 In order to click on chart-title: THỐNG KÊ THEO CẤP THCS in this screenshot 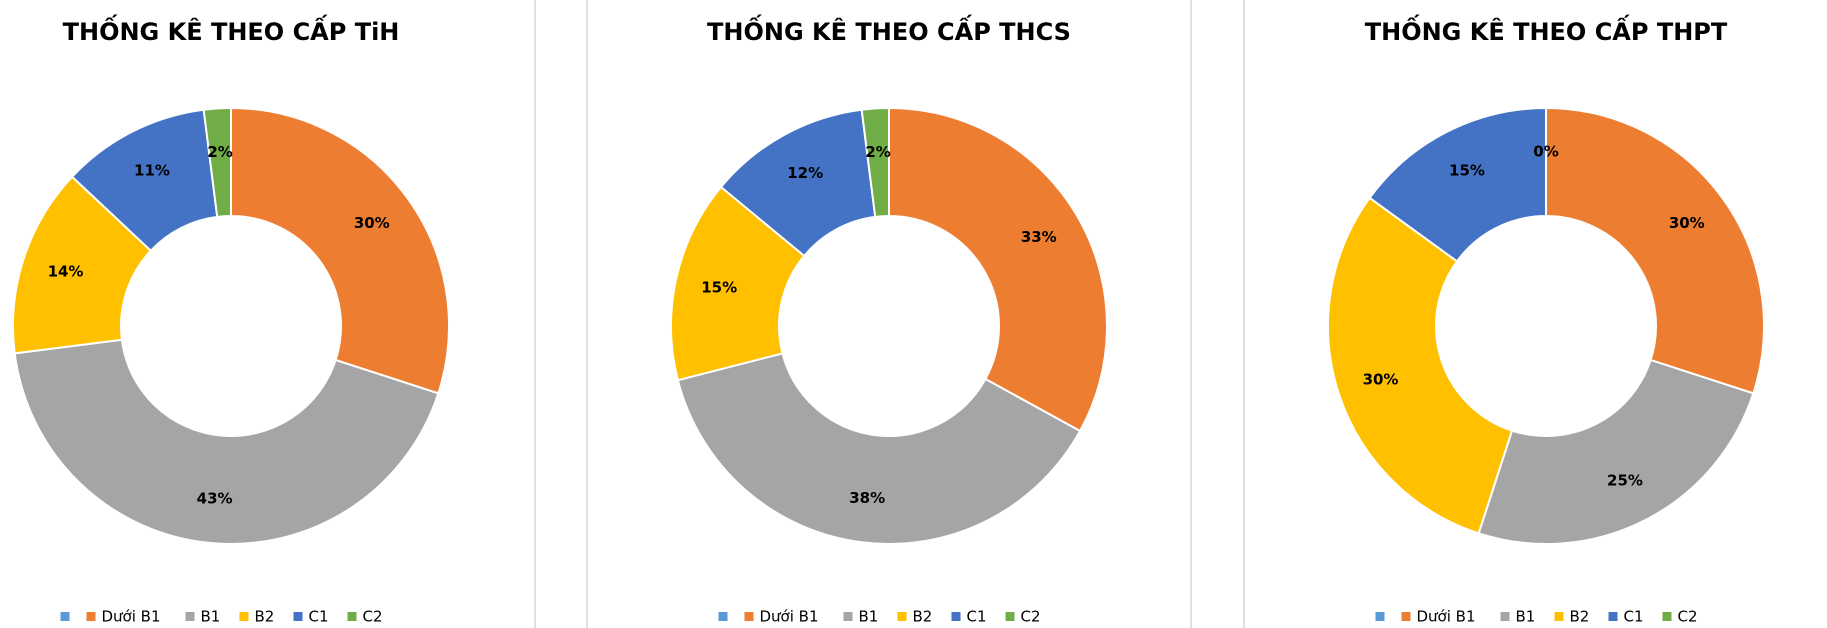, I will do `click(889, 29)`.